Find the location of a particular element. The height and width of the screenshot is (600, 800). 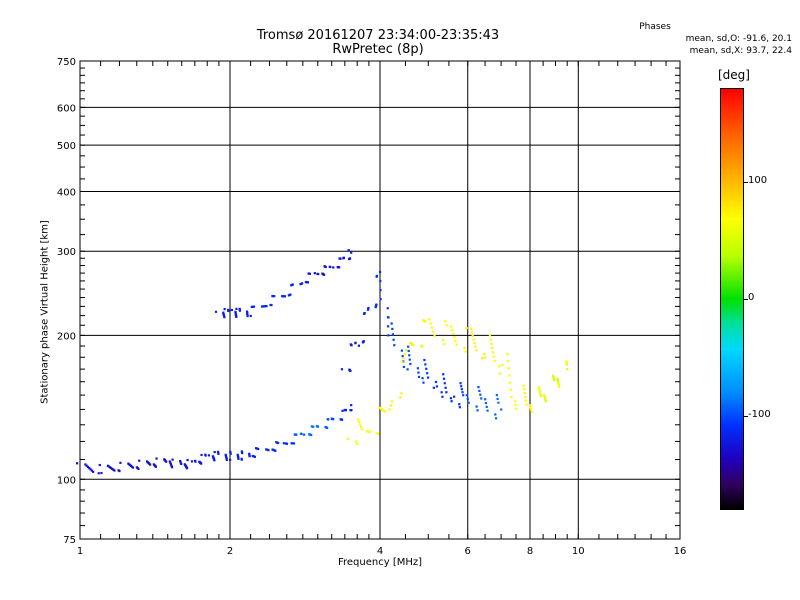

colorbar-tick-label: -100 is located at coordinates (759, 415).